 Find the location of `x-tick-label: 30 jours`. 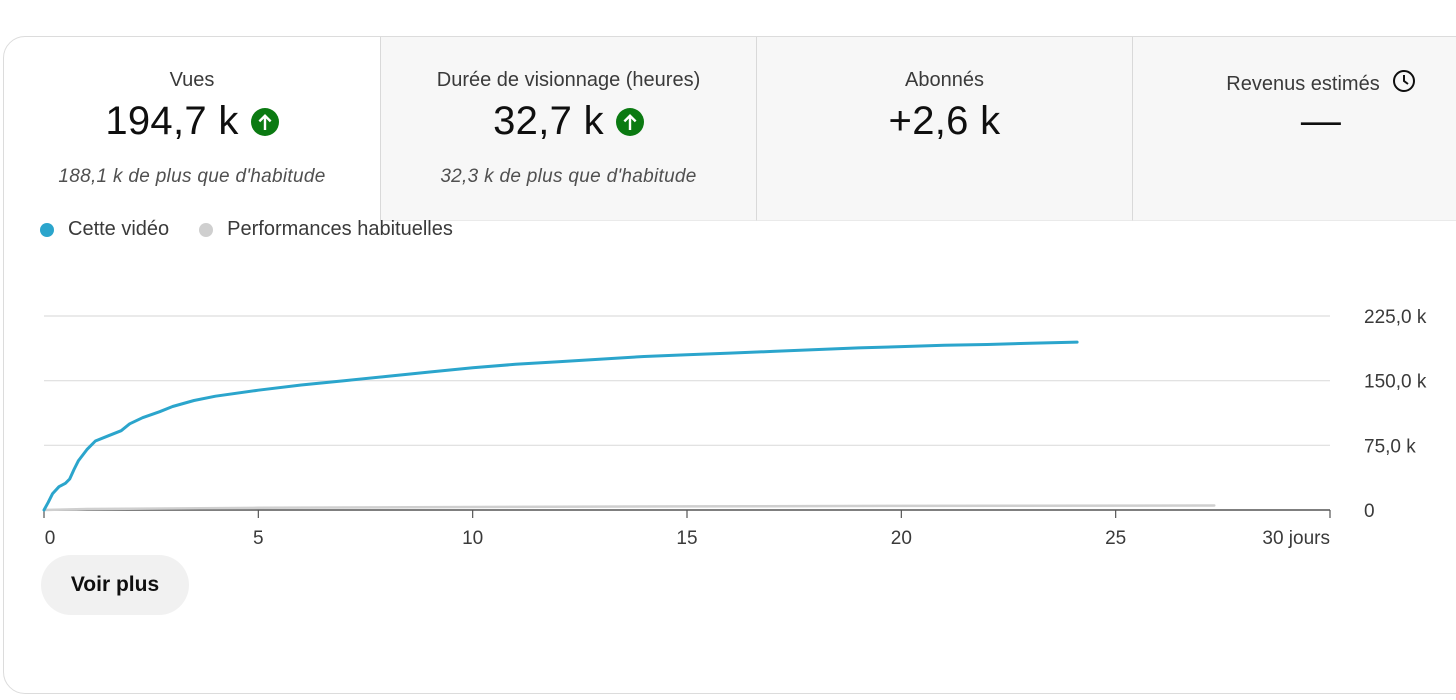

x-tick-label: 30 jours is located at coordinates (1296, 538).